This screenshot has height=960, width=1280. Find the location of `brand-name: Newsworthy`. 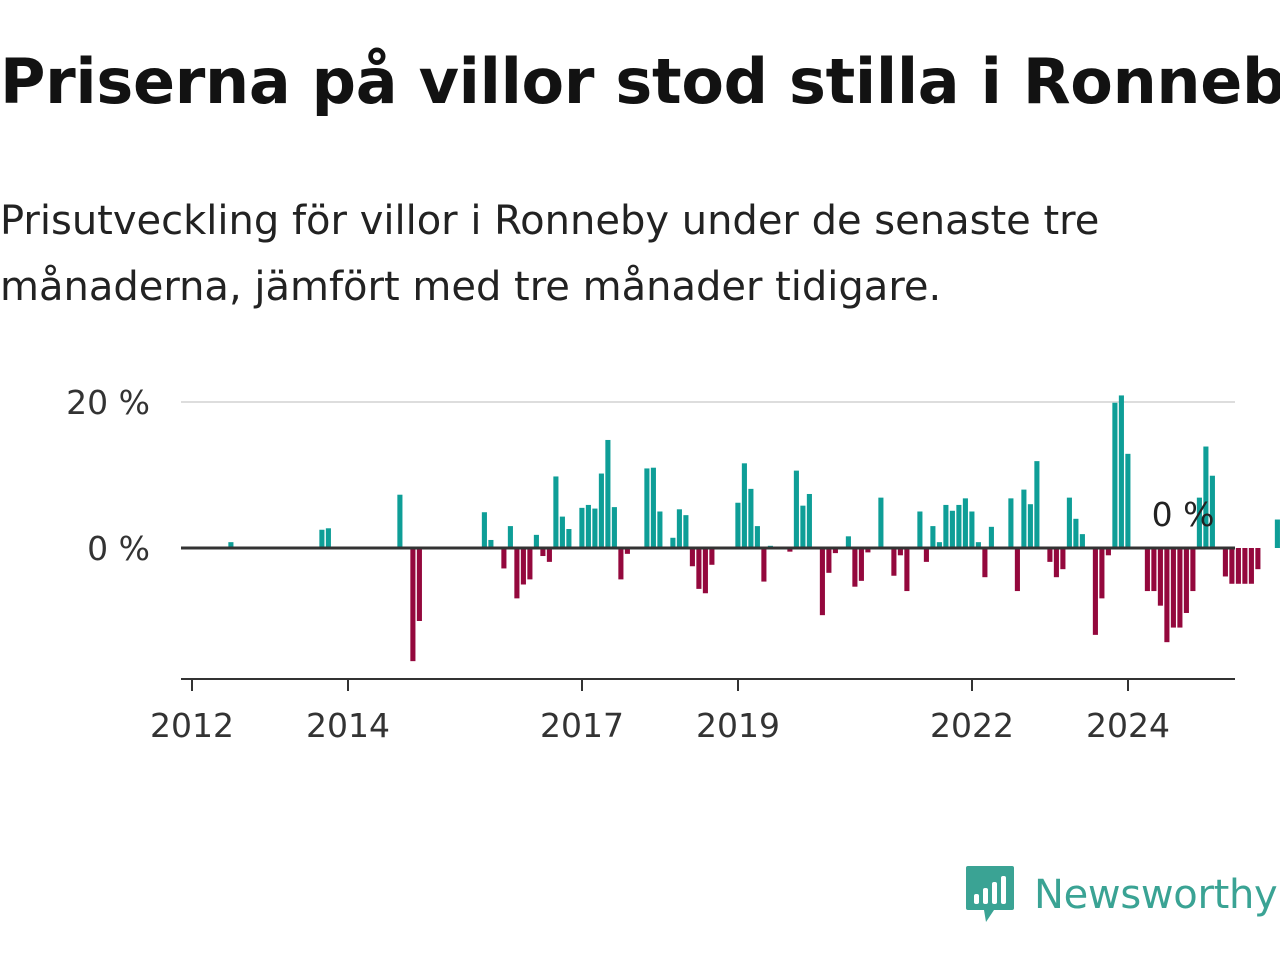

brand-name: Newsworthy is located at coordinates (1156, 895).